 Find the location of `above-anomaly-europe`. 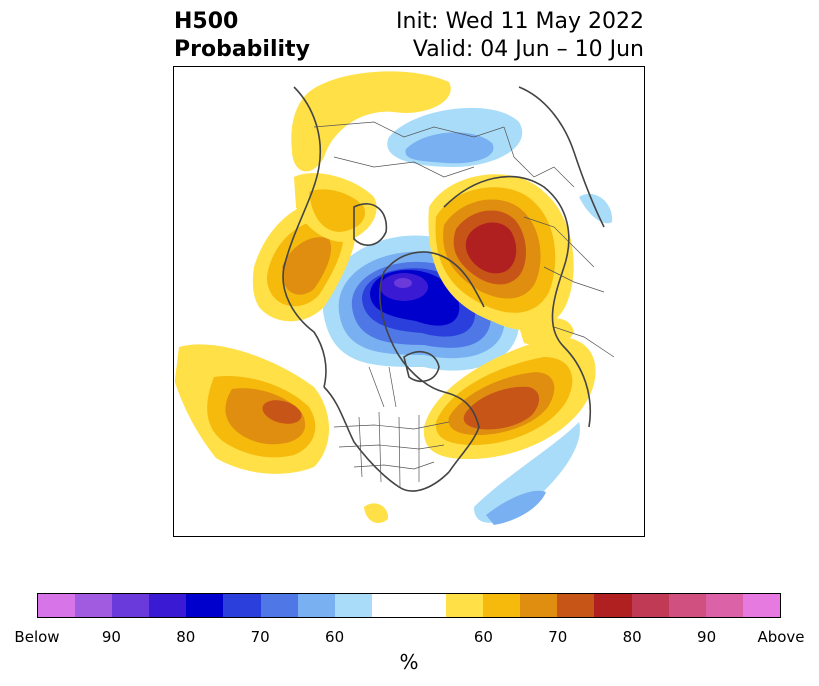

above-anomaly-europe is located at coordinates (501, 260).